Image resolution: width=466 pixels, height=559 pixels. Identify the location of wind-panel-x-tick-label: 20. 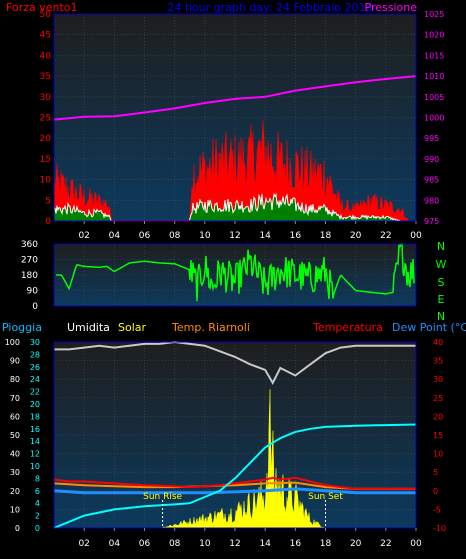
(356, 236).